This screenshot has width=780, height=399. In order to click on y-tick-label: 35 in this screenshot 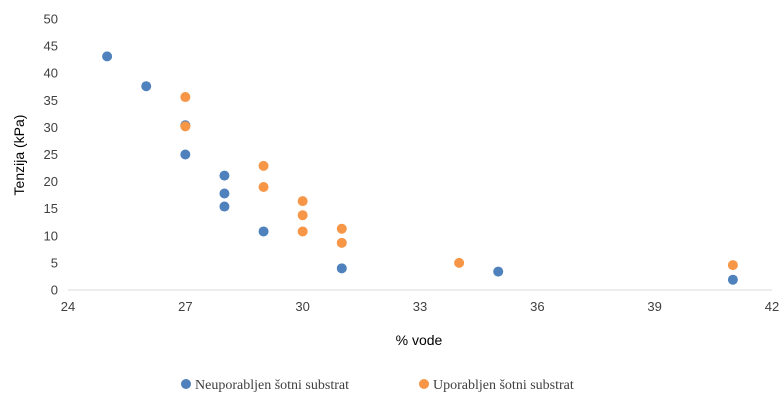, I will do `click(51, 100)`.